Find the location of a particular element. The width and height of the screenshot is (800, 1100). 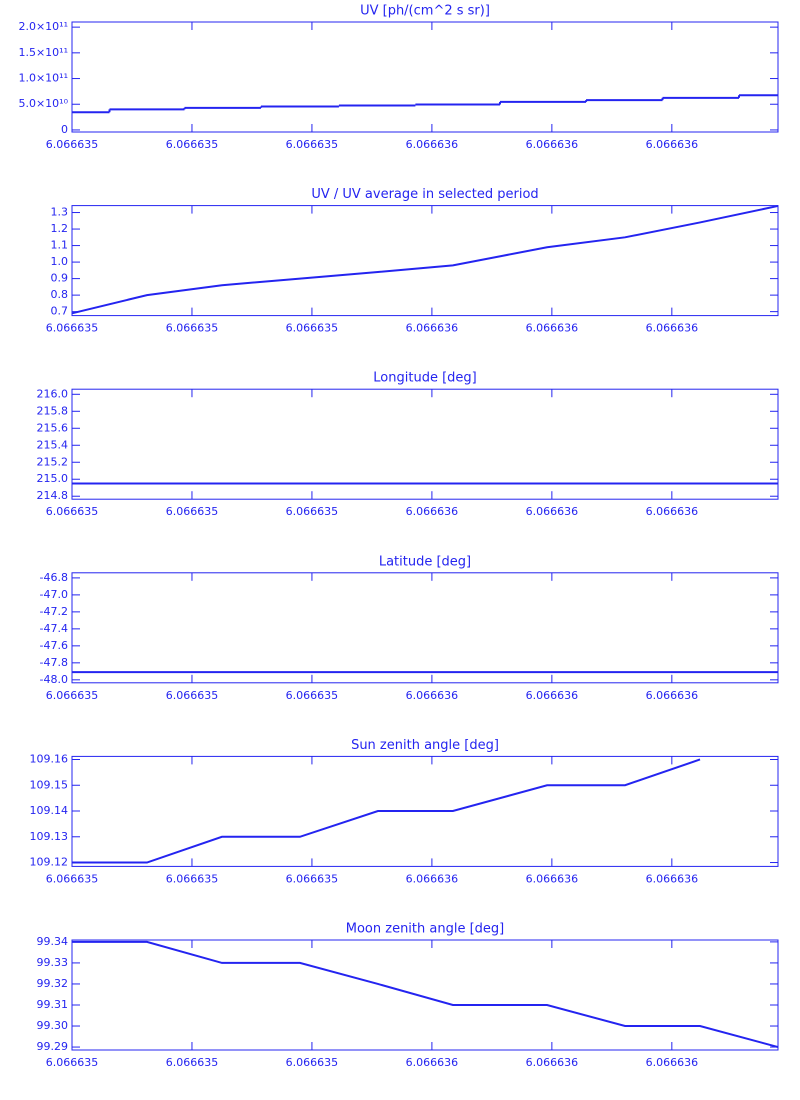

y-tick-label: 109.16 is located at coordinates (49, 758).